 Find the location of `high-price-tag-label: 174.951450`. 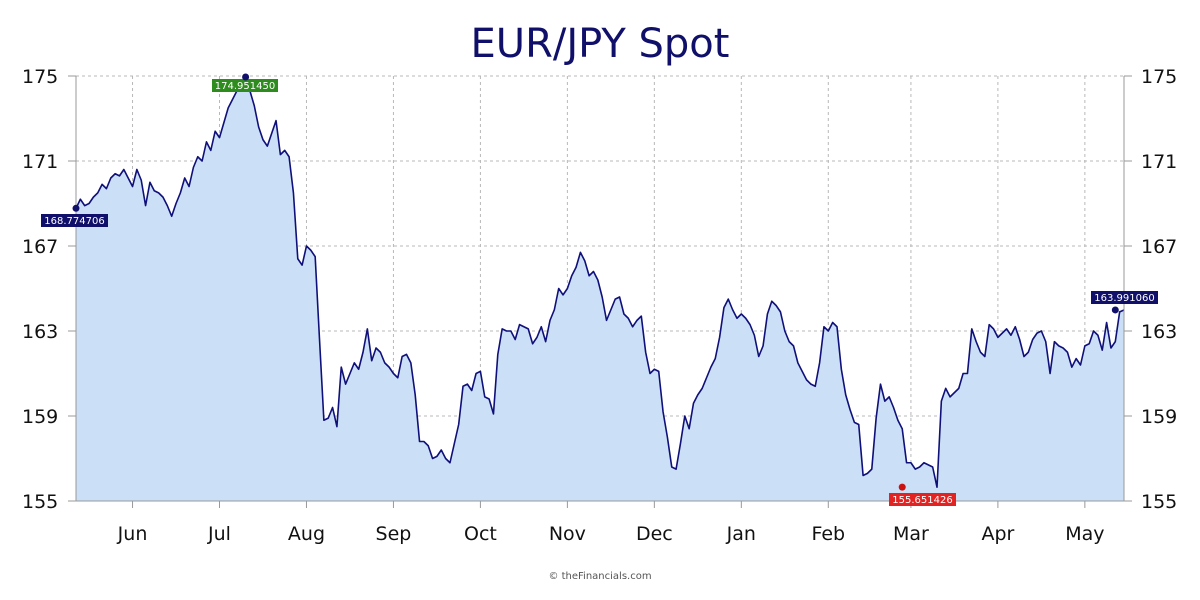

high-price-tag-label: 174.951450 is located at coordinates (245, 86).